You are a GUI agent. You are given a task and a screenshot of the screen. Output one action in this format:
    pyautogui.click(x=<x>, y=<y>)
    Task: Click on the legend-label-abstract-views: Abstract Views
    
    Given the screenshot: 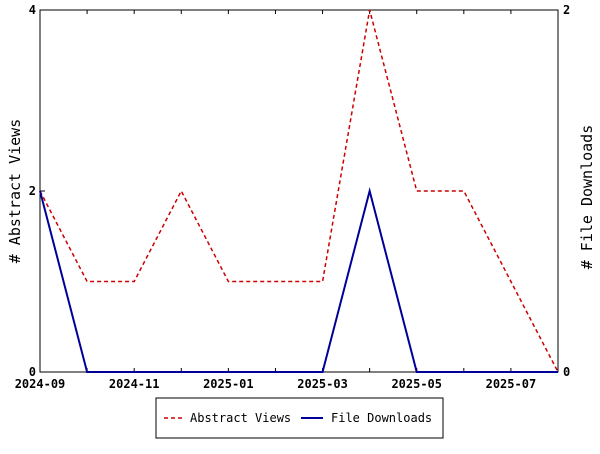 What is the action you would take?
    pyautogui.click(x=240, y=418)
    